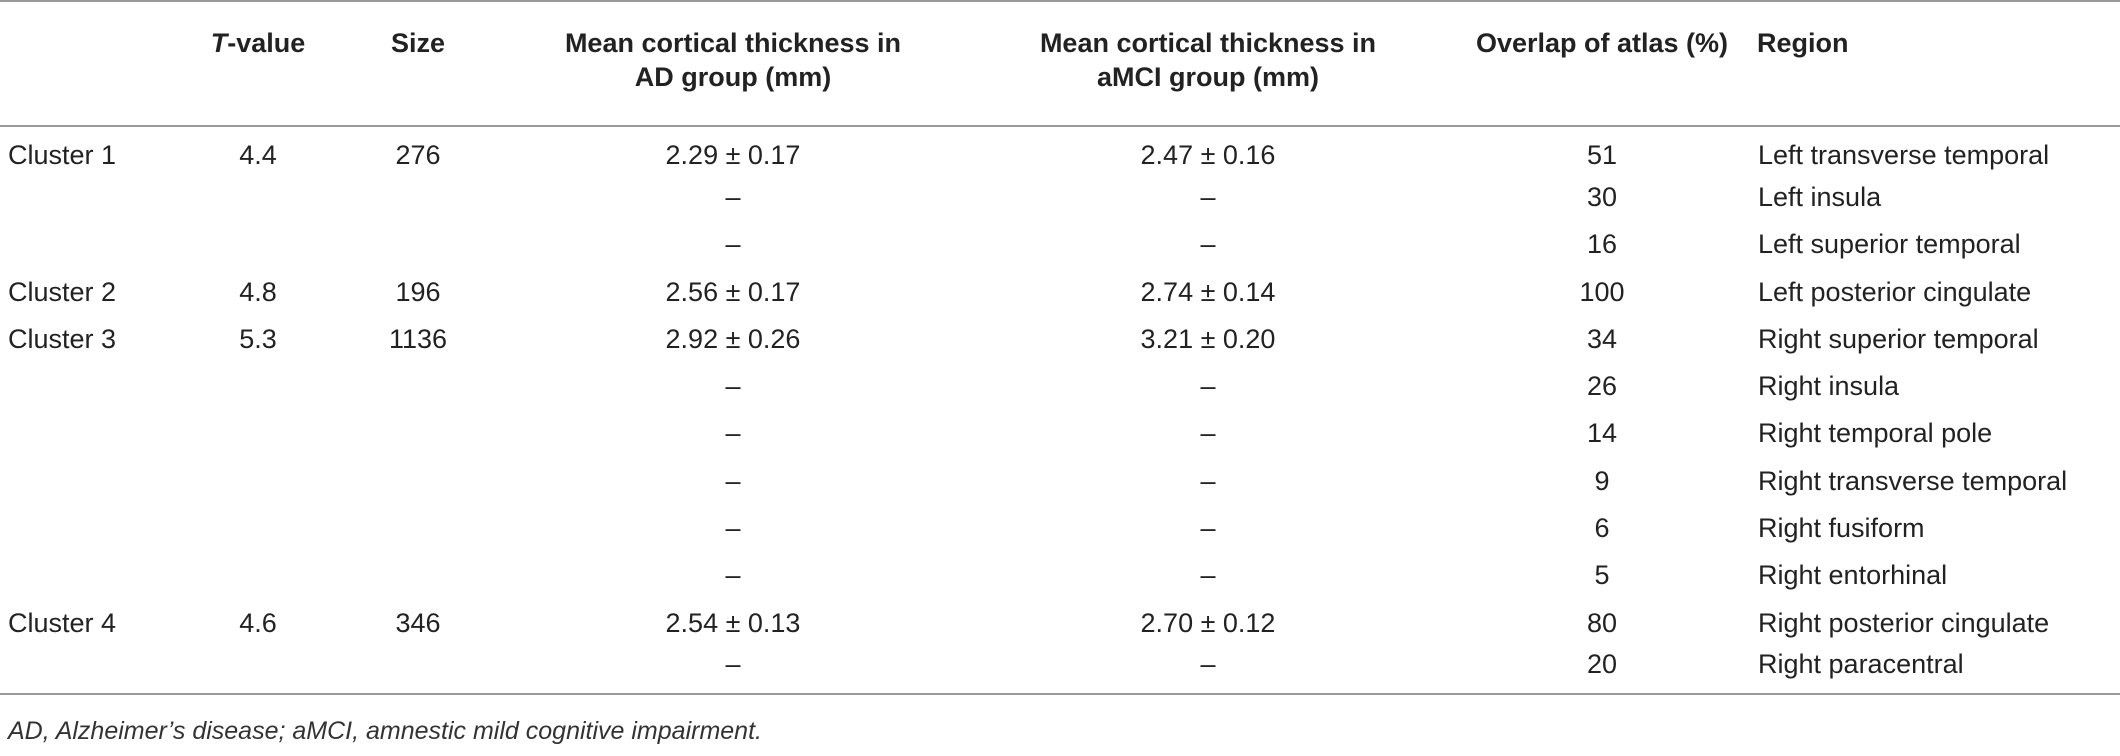 Image resolution: width=2120 pixels, height=756 pixels. I want to click on table-row: – – 6 Right fusiform, so click(1060, 527).